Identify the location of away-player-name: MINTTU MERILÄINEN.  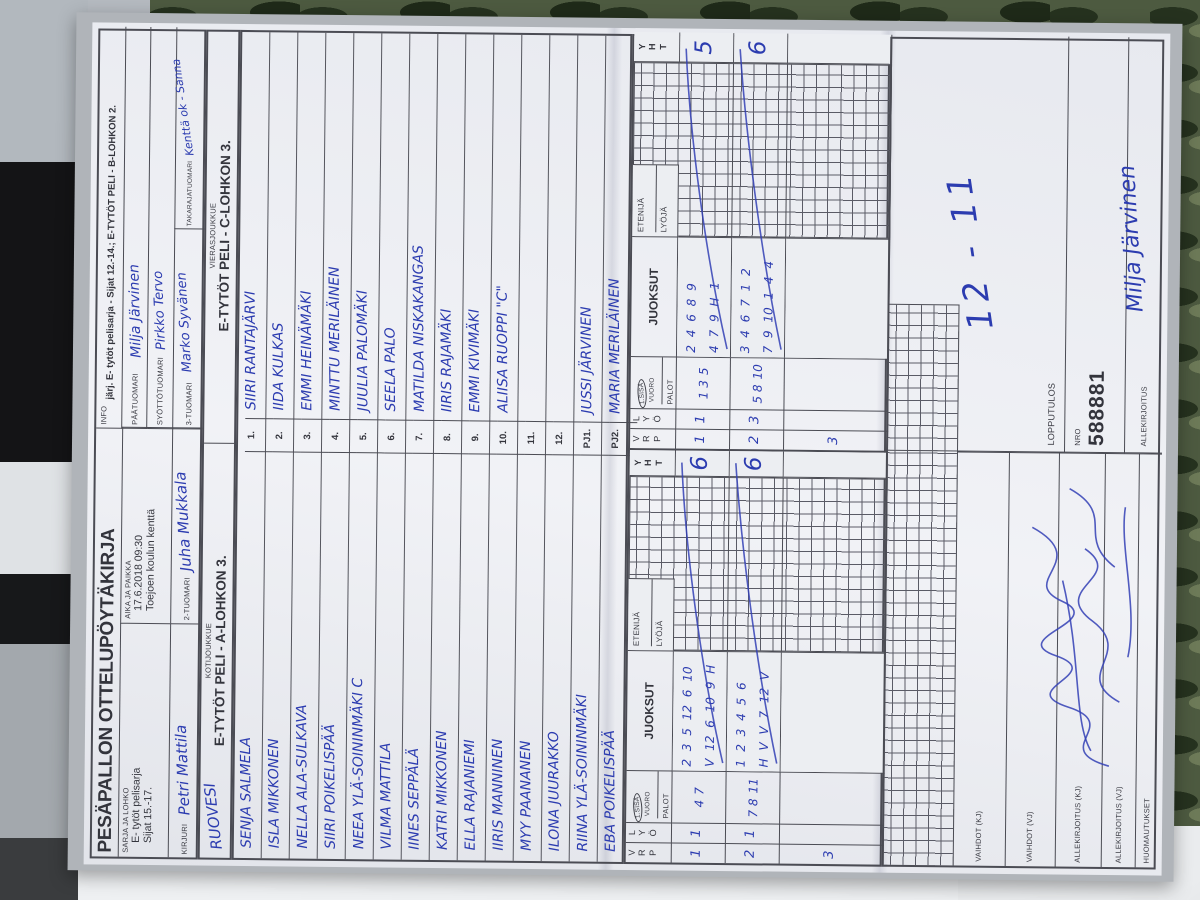
(335, 338).